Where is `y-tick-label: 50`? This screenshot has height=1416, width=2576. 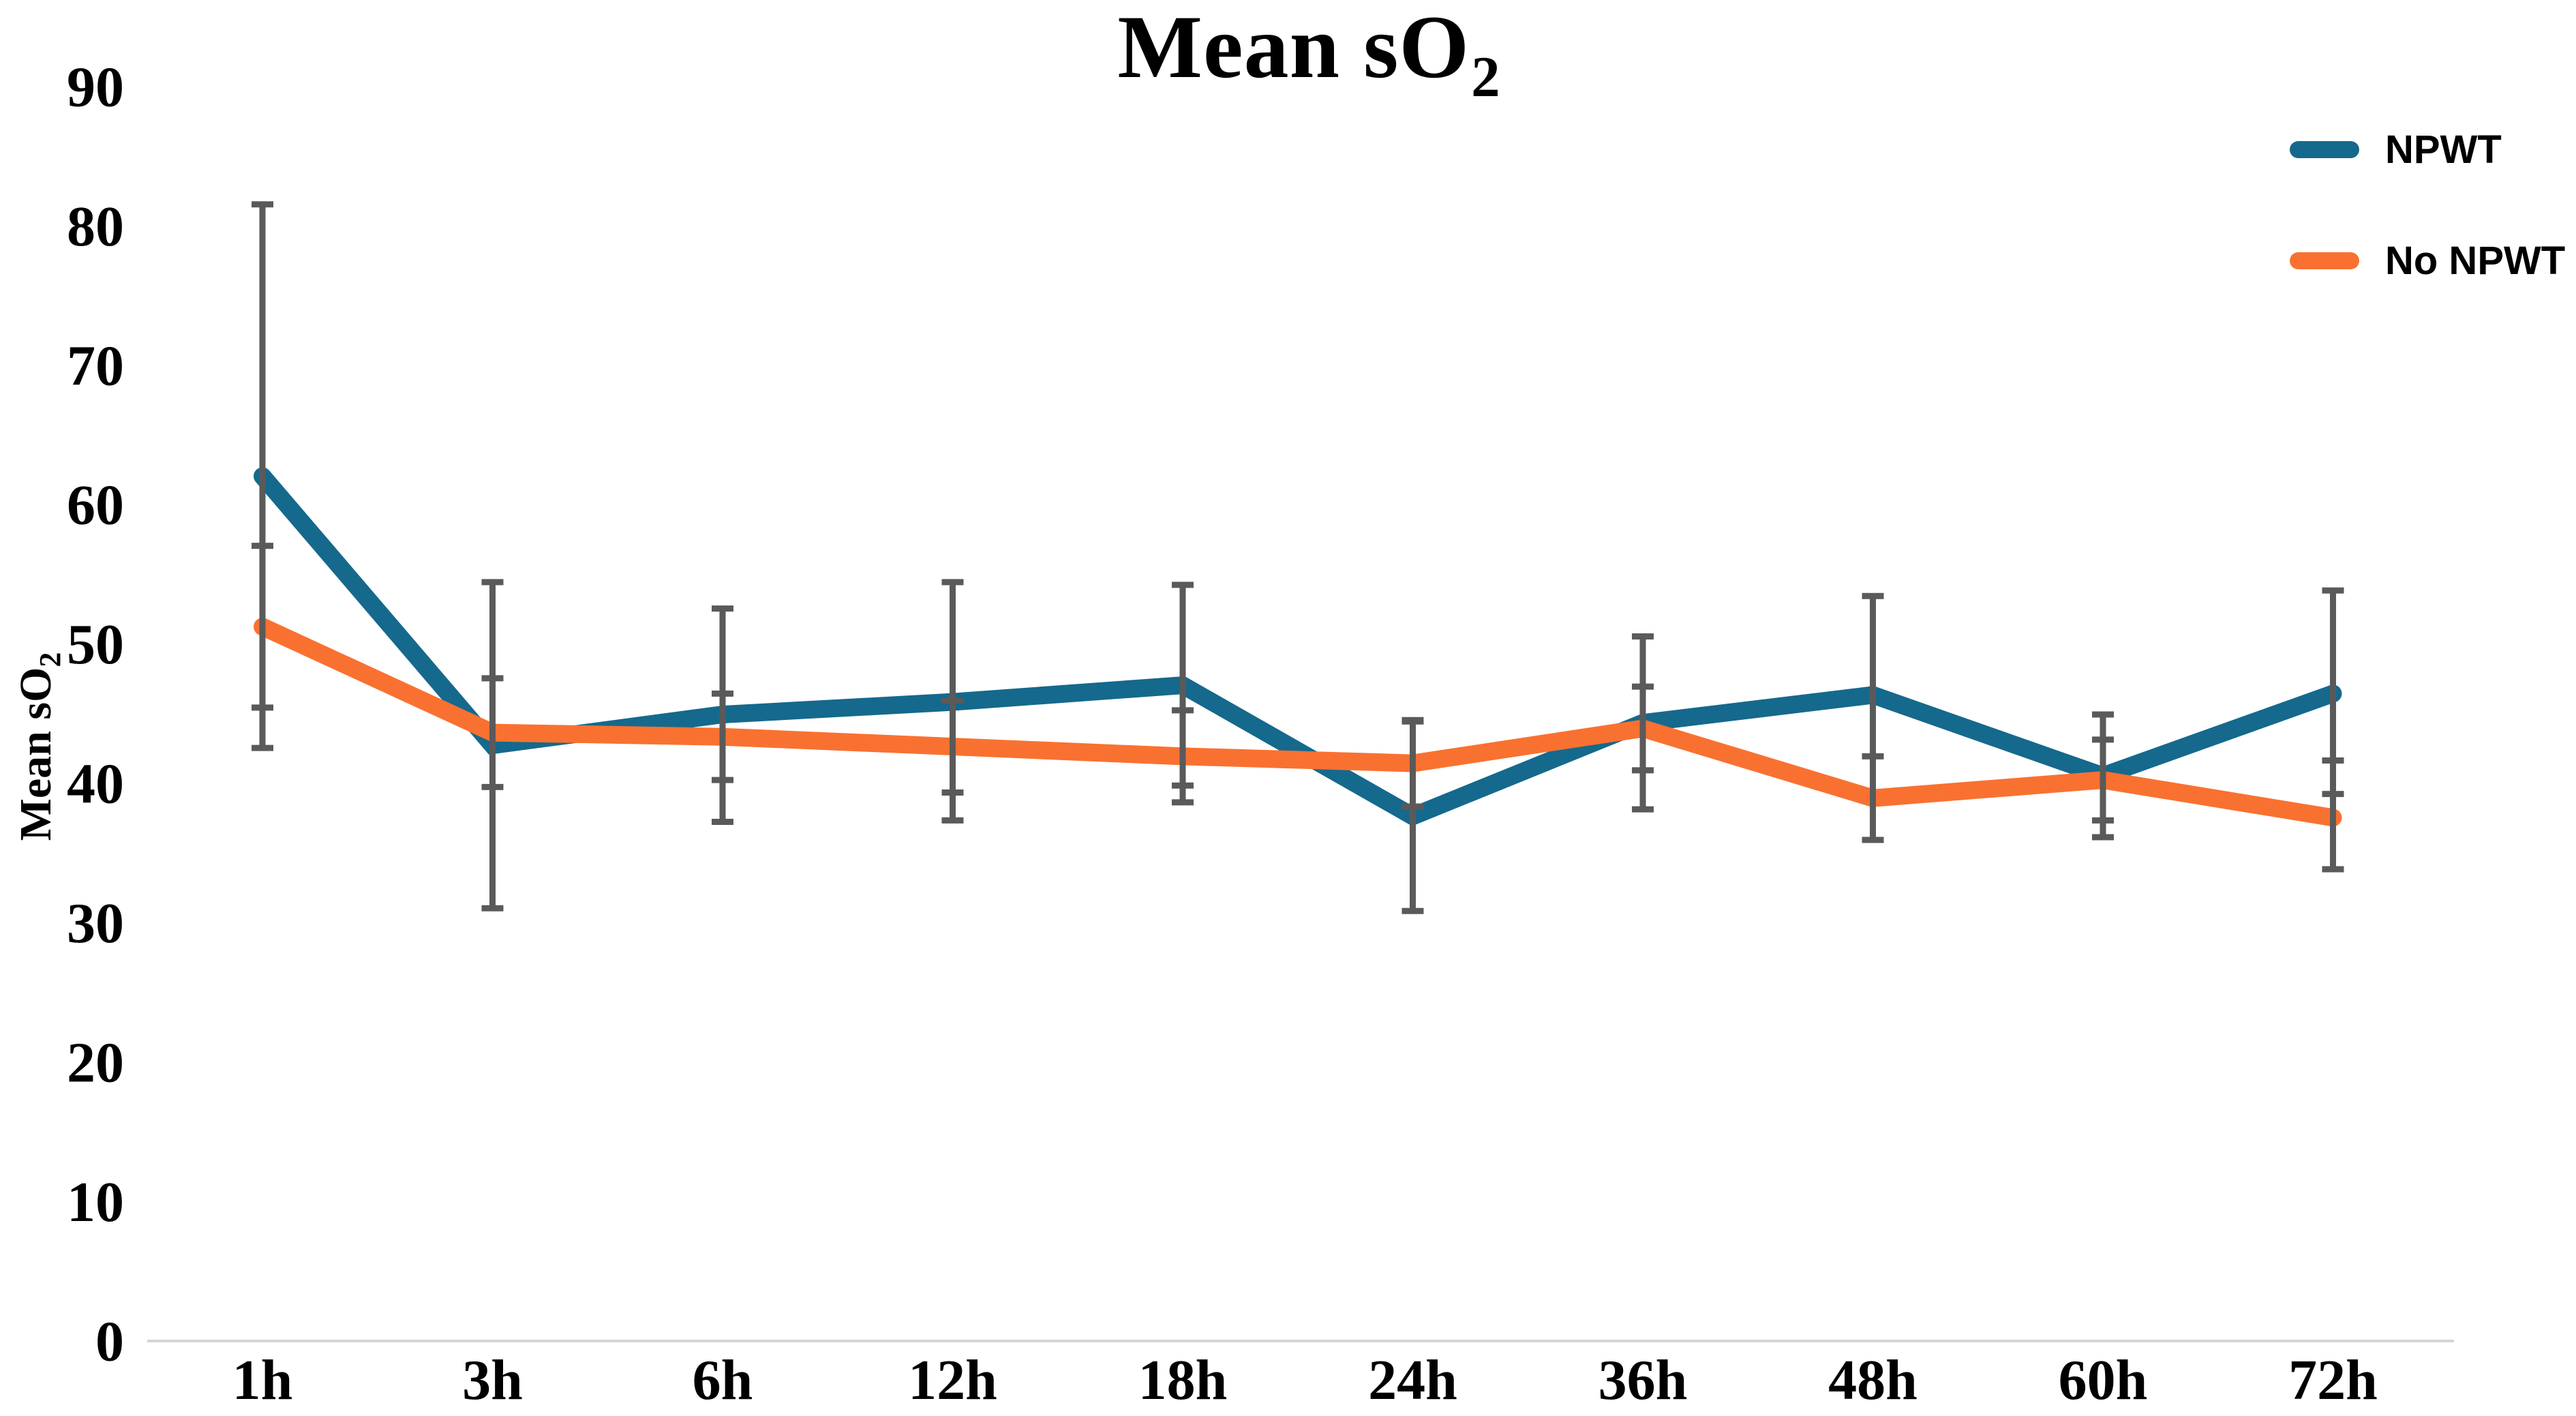
y-tick-label: 50 is located at coordinates (96, 644).